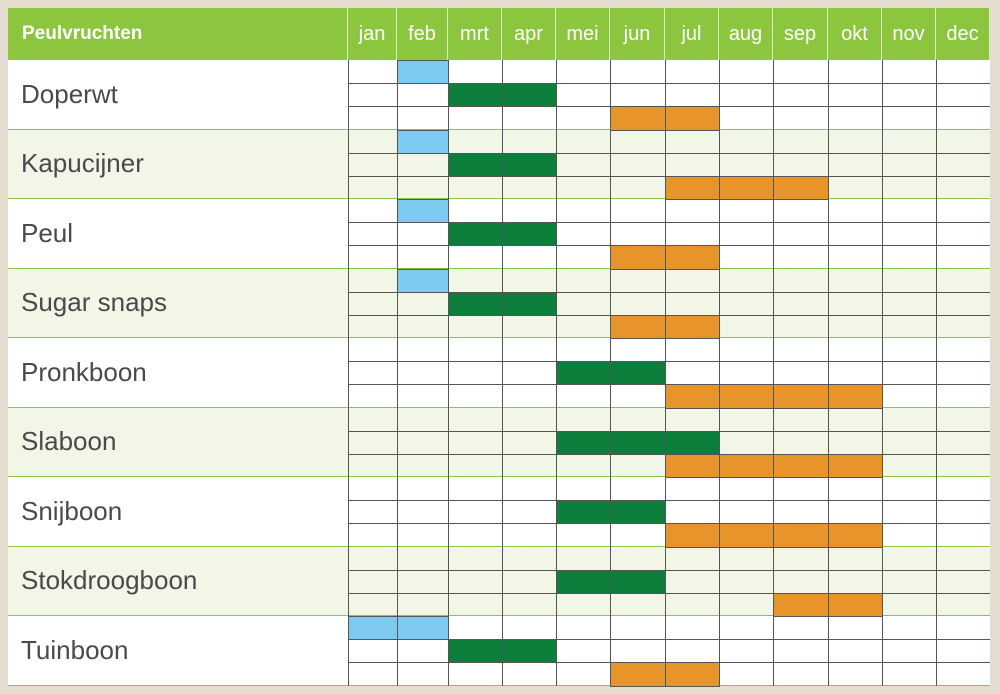 The height and width of the screenshot is (694, 1000). Describe the element at coordinates (178, 442) in the screenshot. I see `crop-name: Slaboon` at that location.